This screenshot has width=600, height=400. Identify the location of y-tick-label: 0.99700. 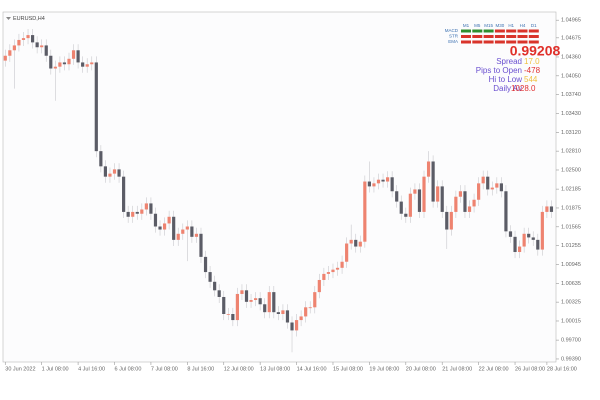
(571, 341).